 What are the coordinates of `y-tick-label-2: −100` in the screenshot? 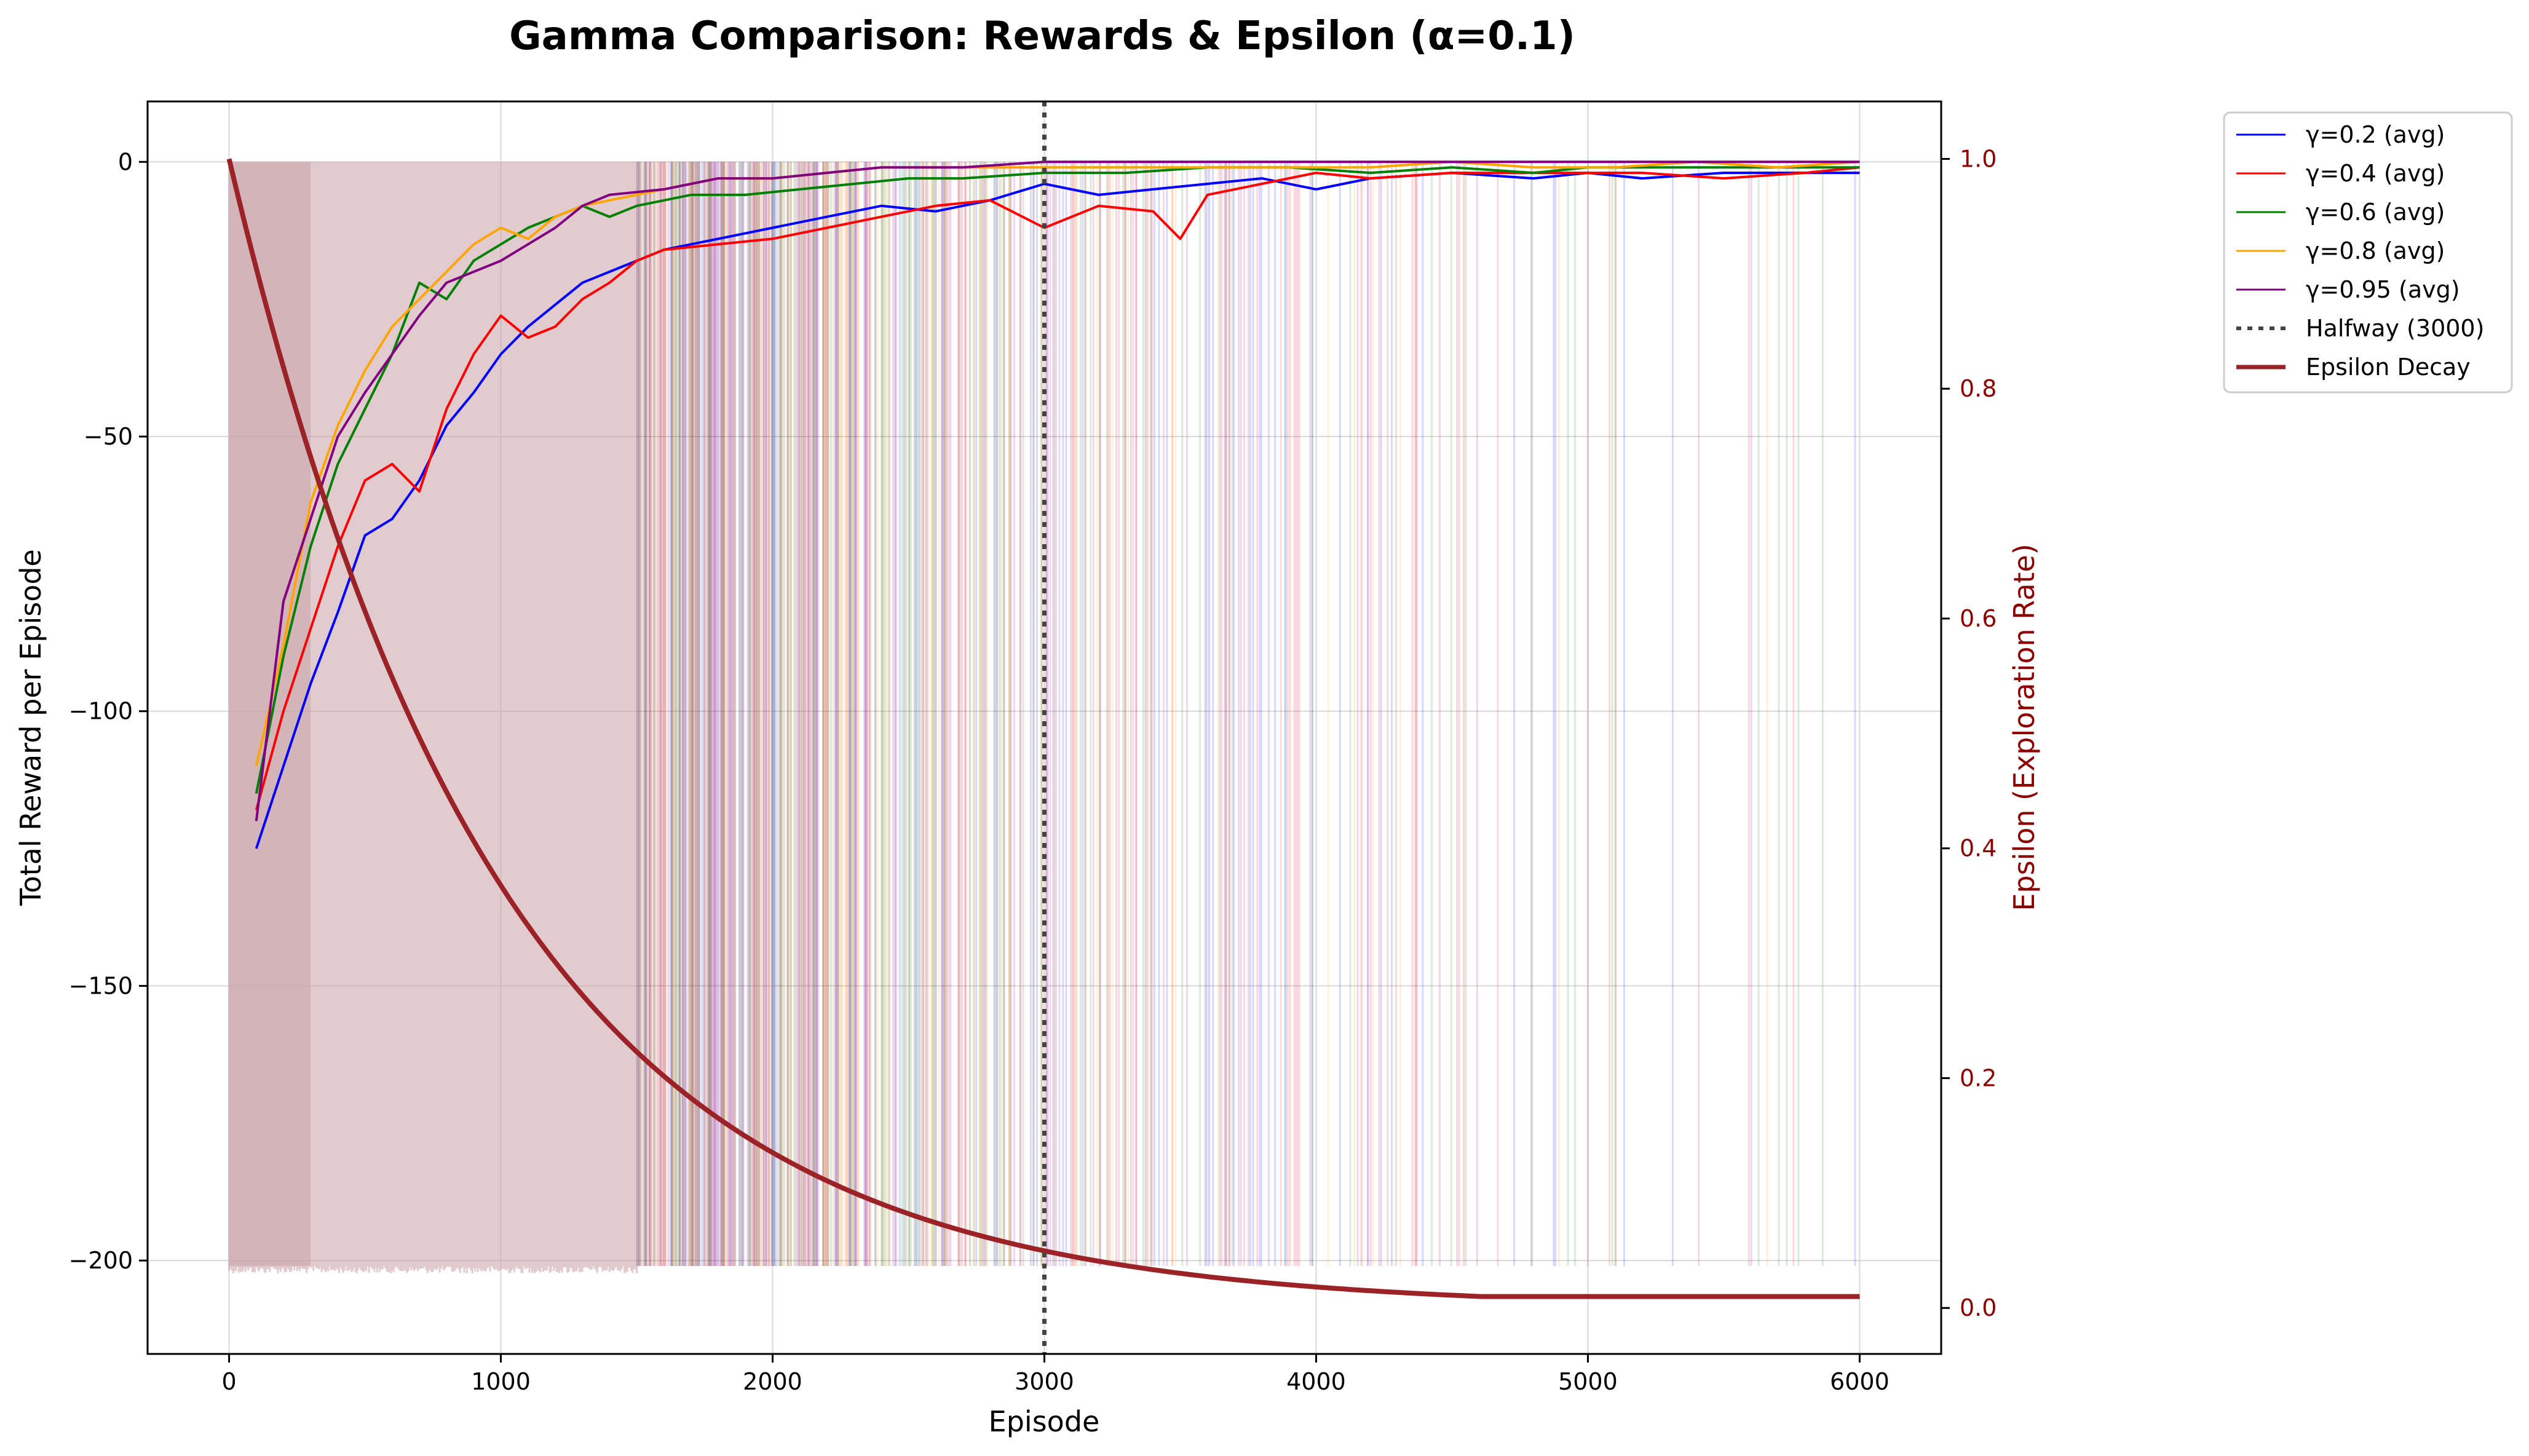 It's located at (101, 712).